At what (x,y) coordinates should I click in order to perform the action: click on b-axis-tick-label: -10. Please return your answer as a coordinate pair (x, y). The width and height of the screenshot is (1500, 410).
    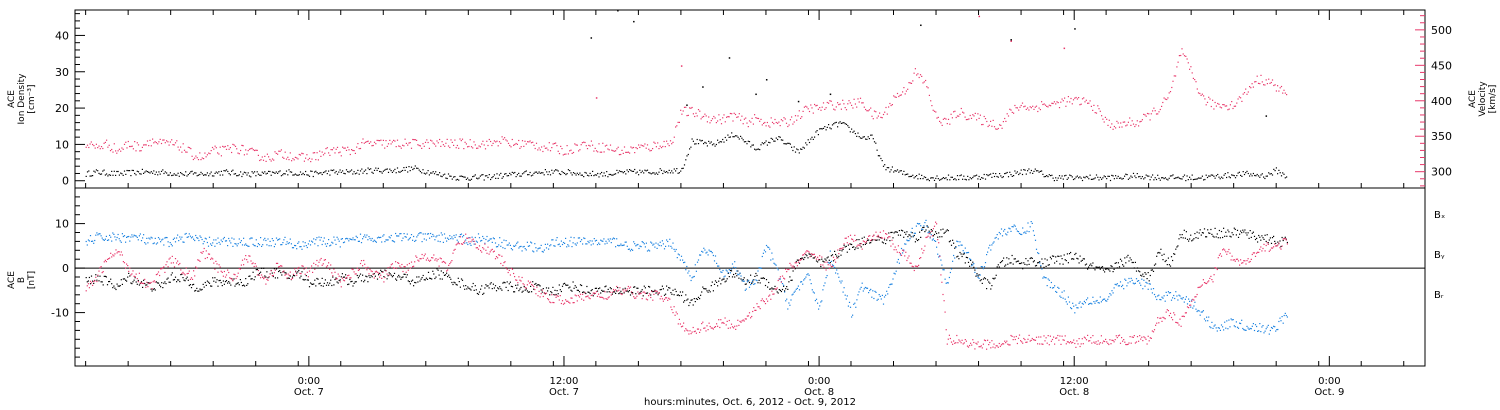
    Looking at the image, I should click on (60, 313).